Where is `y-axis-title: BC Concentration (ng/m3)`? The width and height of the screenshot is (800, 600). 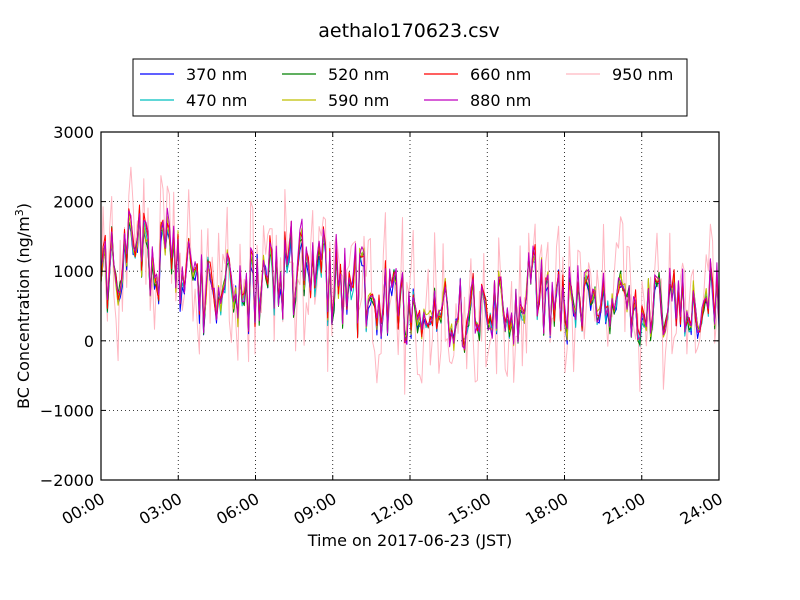
y-axis-title: BC Concentration (ng/m3) is located at coordinates (23, 306).